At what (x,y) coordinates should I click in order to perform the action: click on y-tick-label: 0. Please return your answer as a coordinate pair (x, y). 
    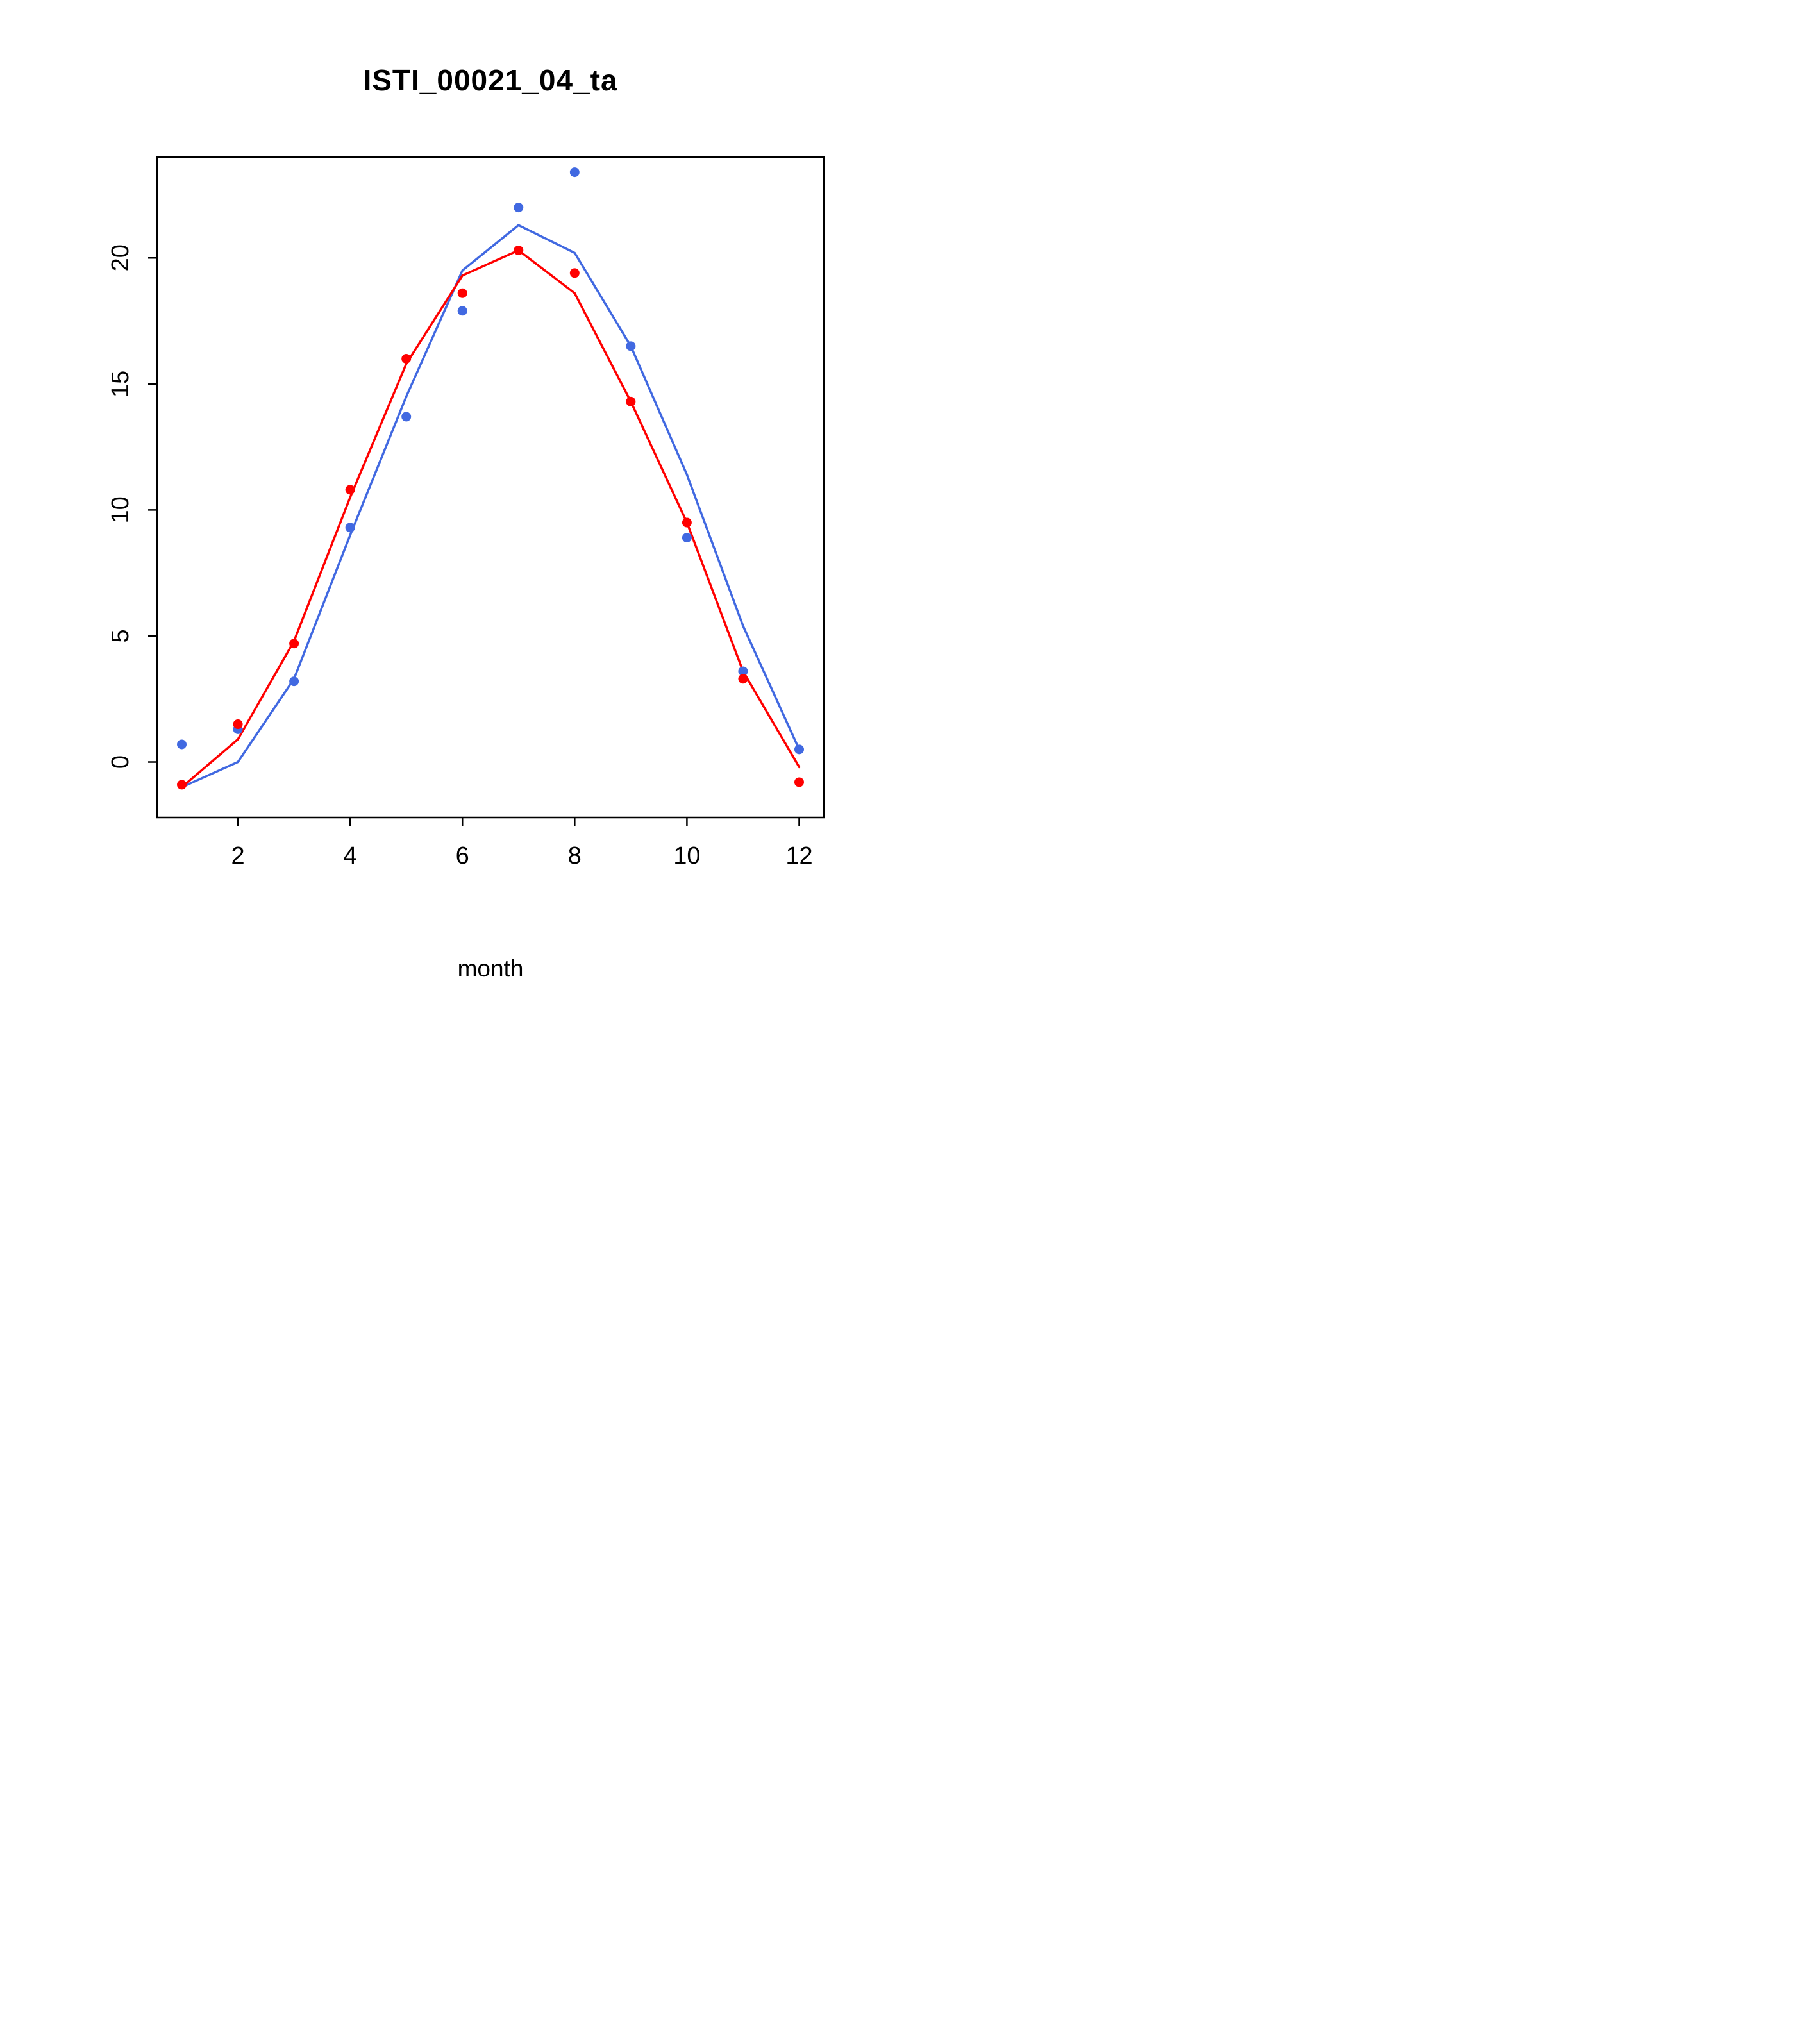
    Looking at the image, I should click on (121, 762).